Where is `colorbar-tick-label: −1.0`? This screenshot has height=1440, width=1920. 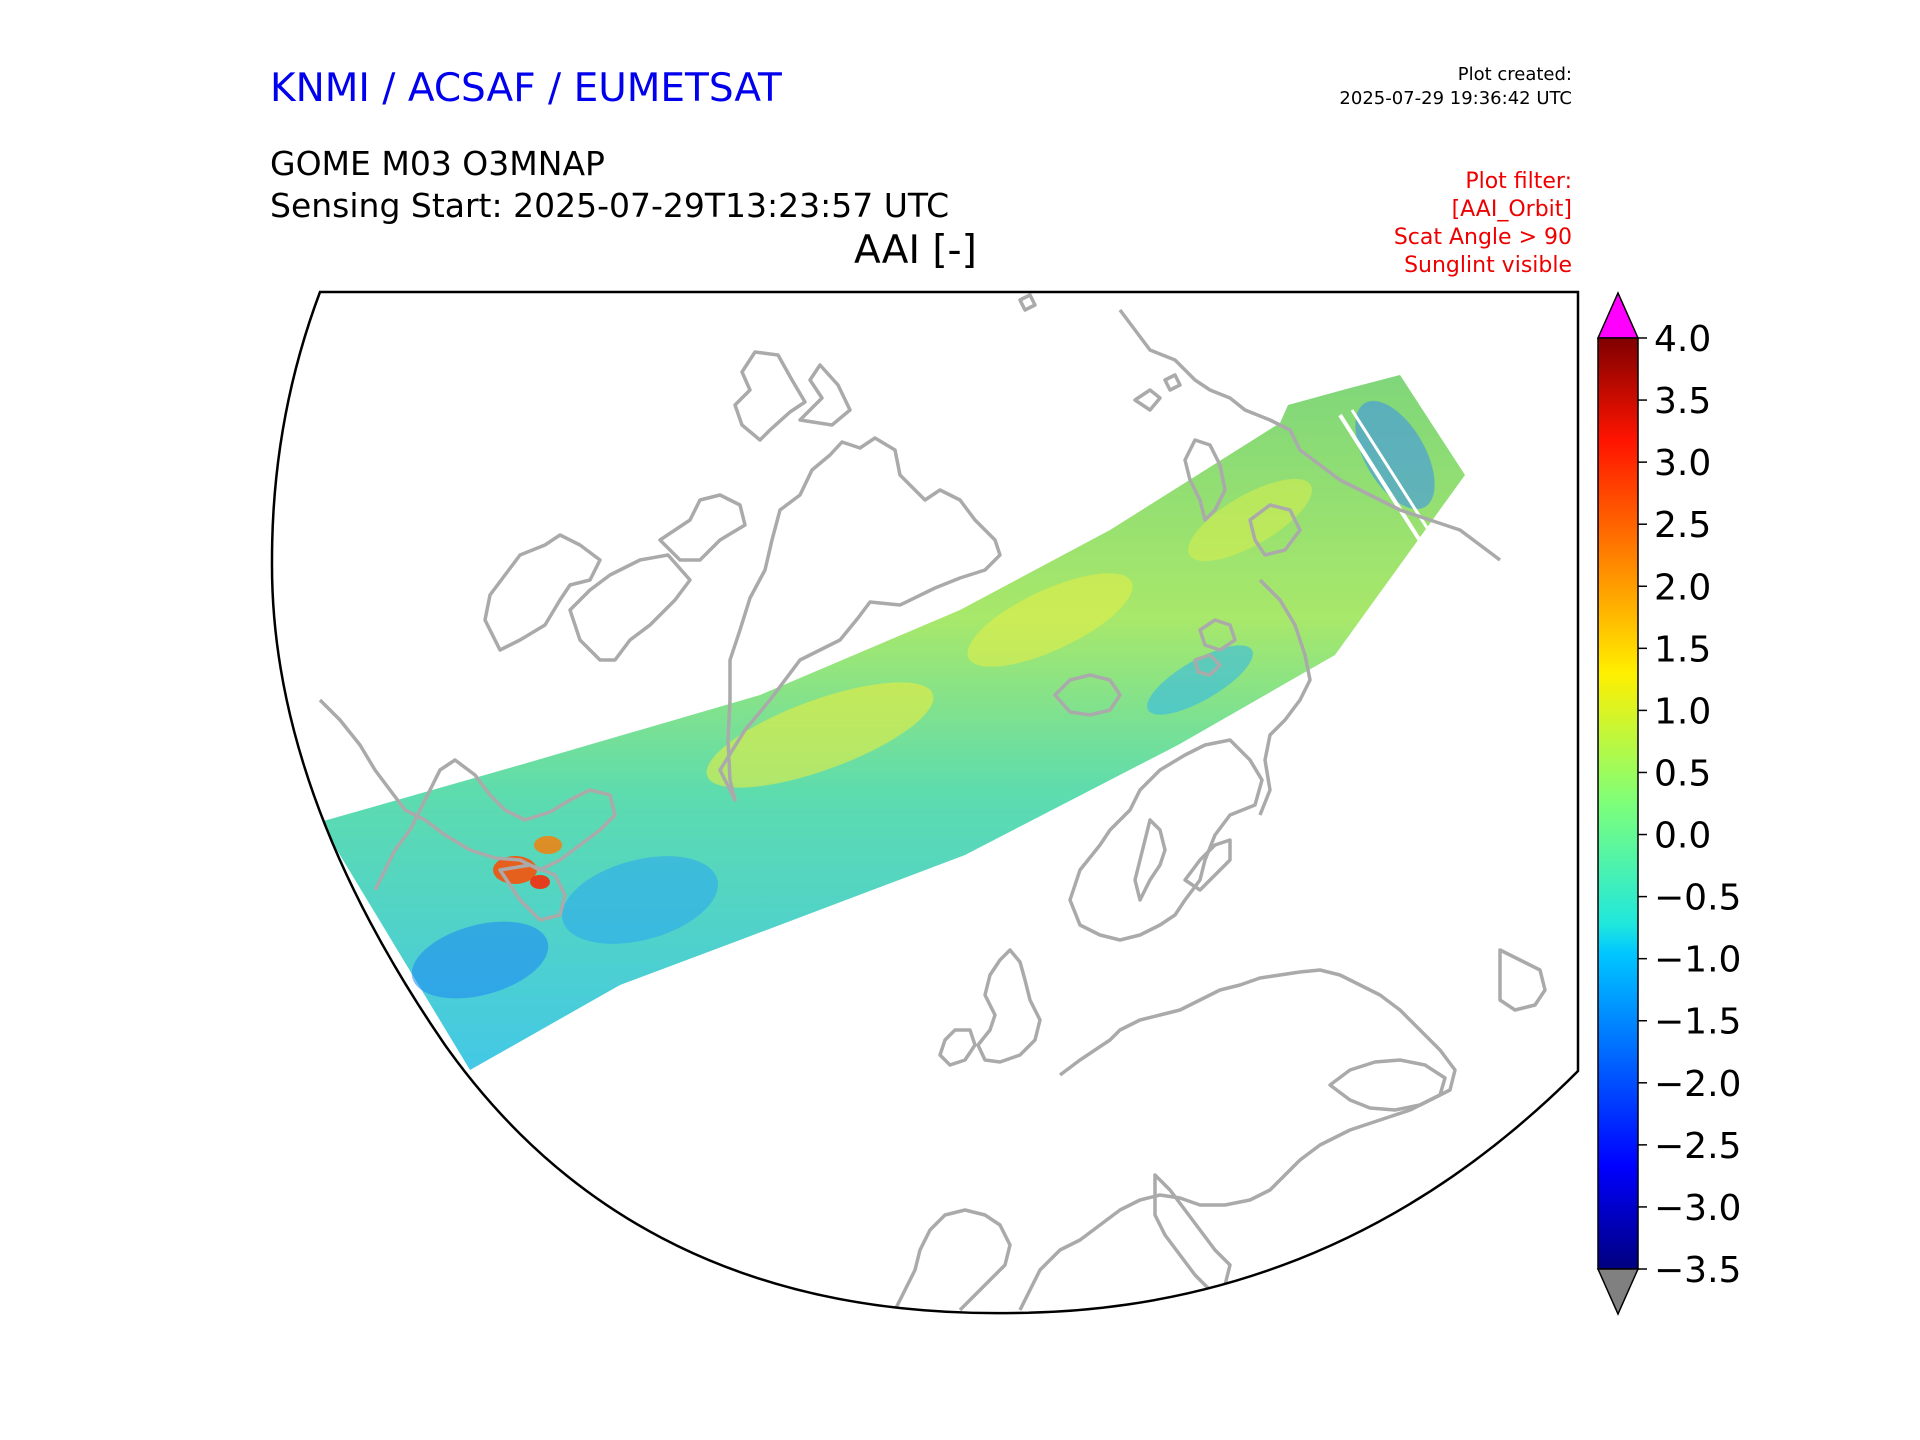 colorbar-tick-label: −1.0 is located at coordinates (1697, 960).